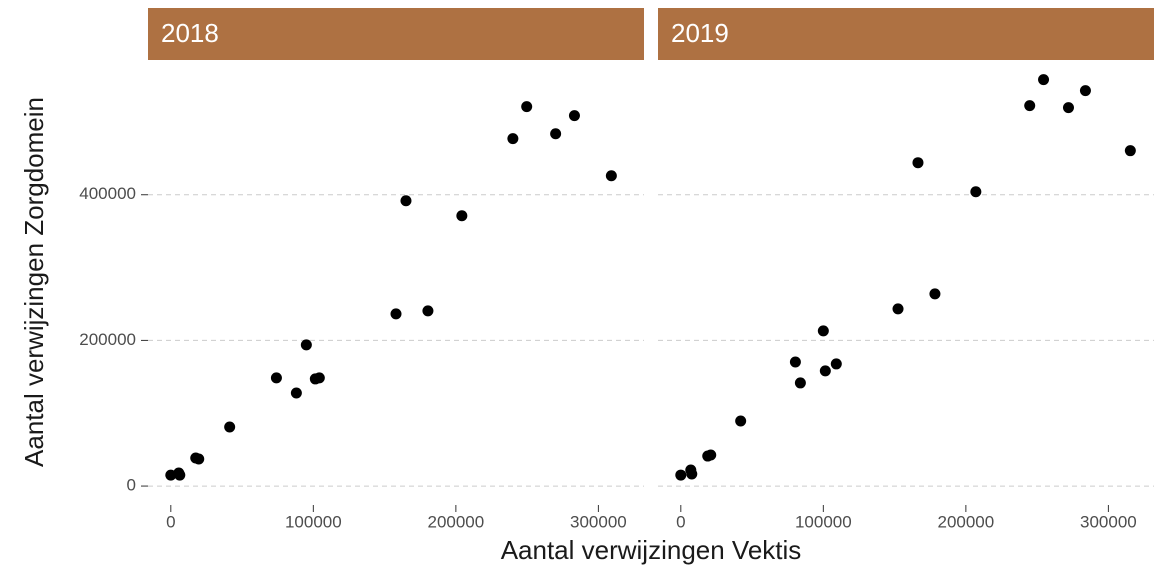  Describe the element at coordinates (190, 33) in the screenshot. I see `facet-title: 2018` at that location.